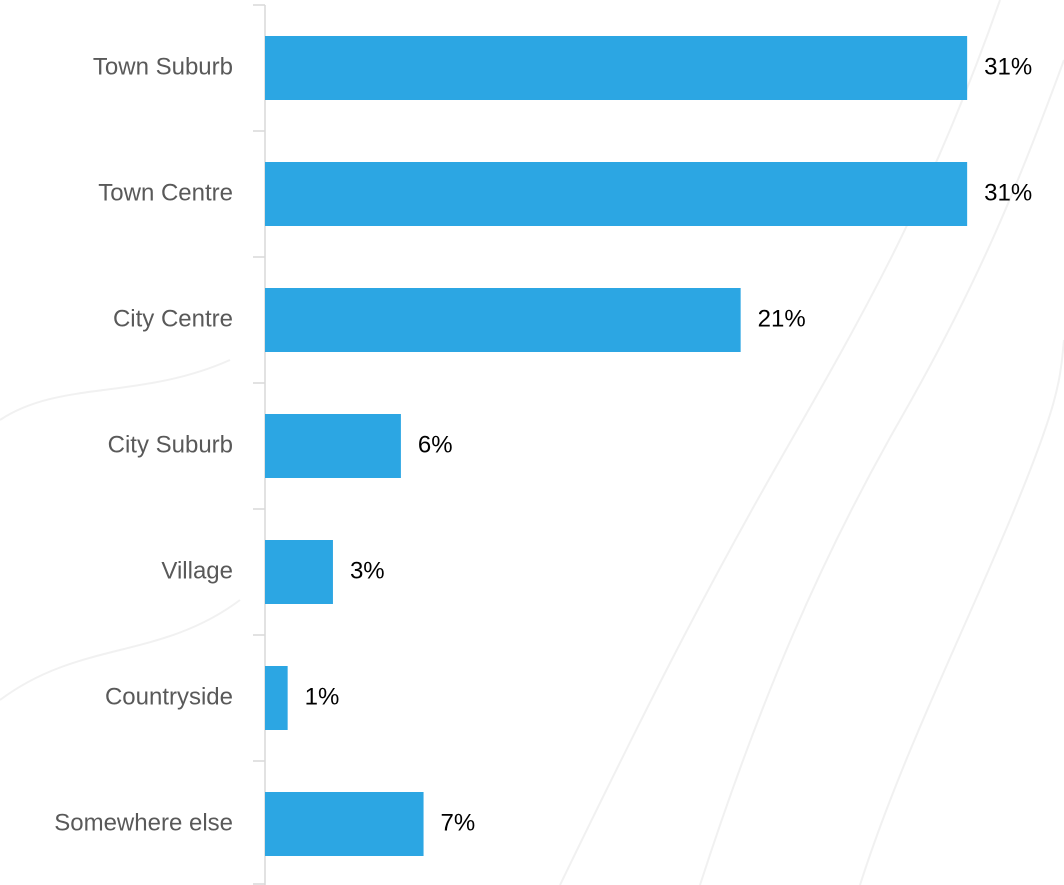 The image size is (1064, 885). Describe the element at coordinates (165, 192) in the screenshot. I see `category-label: Town Centre` at that location.